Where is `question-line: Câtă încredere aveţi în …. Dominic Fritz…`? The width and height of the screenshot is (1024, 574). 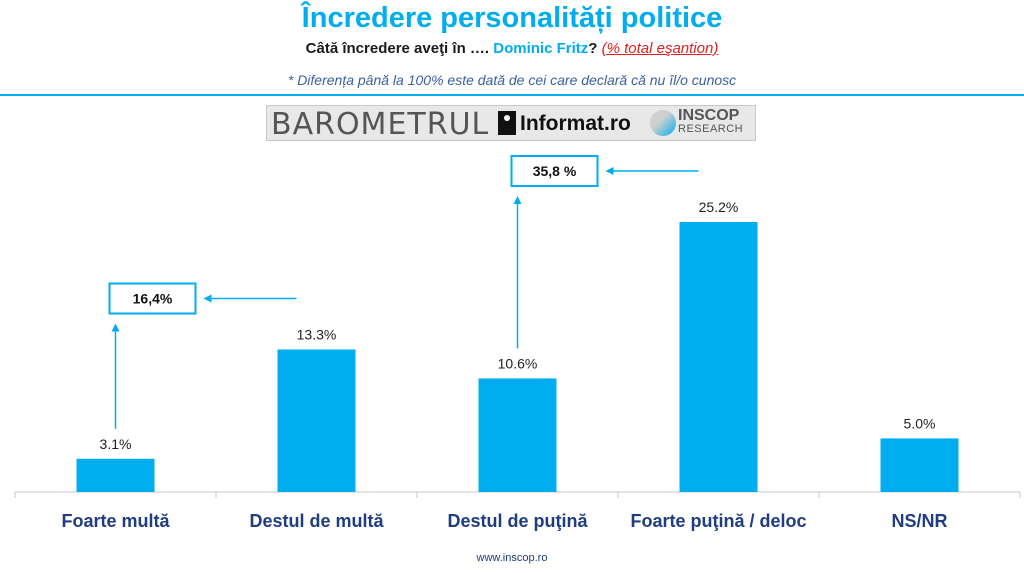 question-line: Câtă încredere aveţi în …. Dominic Fritz… is located at coordinates (512, 48).